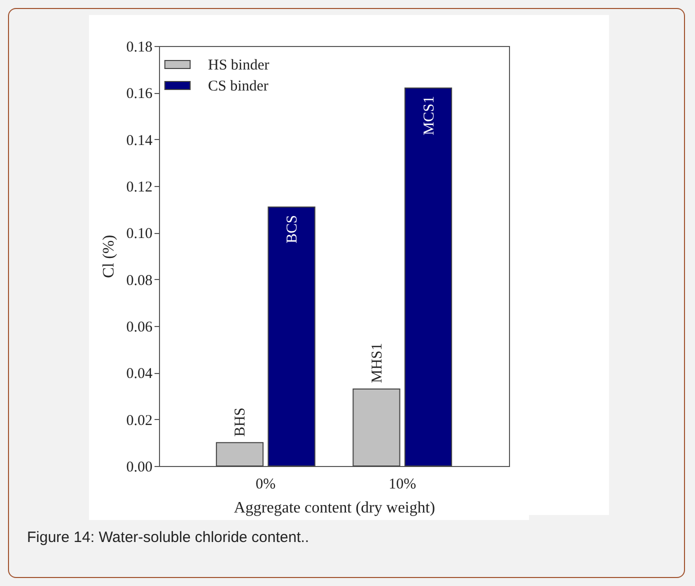 Image resolution: width=695 pixels, height=586 pixels. What do you see at coordinates (139, 234) in the screenshot?
I see `y-tick-label: 0.10` at bounding box center [139, 234].